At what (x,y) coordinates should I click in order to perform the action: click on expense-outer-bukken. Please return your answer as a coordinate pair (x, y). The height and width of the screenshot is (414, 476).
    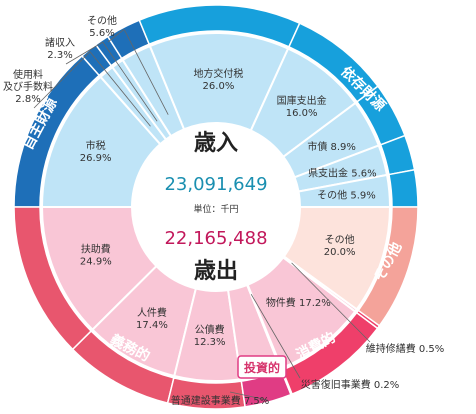
    Looking at the image, I should click on (330, 353).